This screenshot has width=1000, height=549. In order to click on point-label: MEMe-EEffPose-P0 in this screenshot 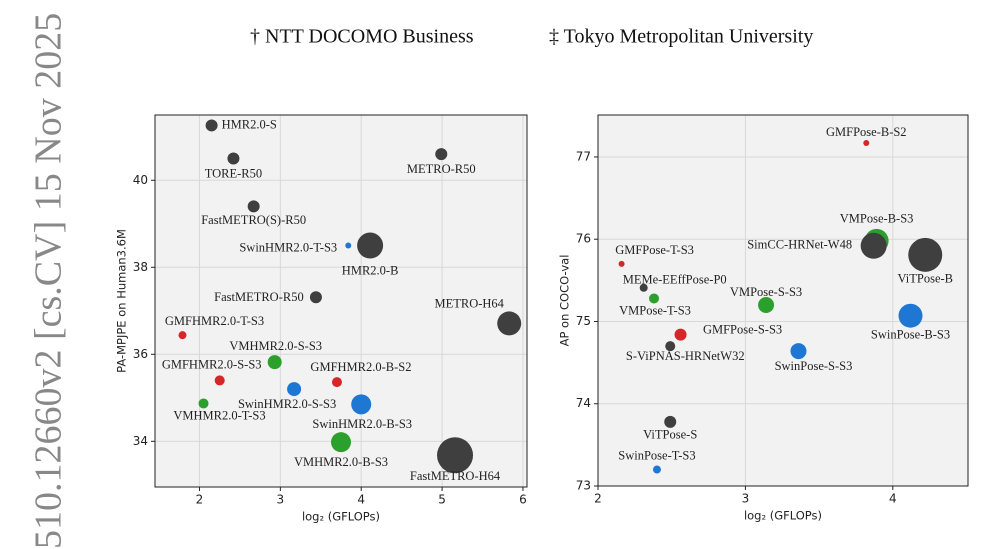, I will do `click(675, 280)`.